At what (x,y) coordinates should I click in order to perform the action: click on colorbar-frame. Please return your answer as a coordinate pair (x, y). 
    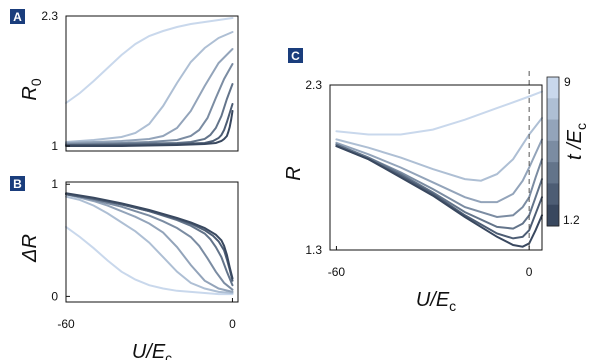
    Looking at the image, I should click on (553, 151).